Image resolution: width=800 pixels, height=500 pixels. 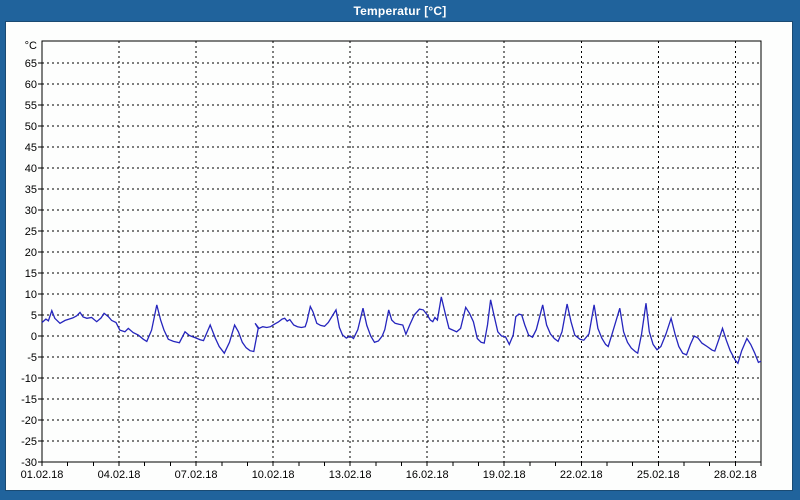 I want to click on y-tick-label: 15, so click(x=31, y=274).